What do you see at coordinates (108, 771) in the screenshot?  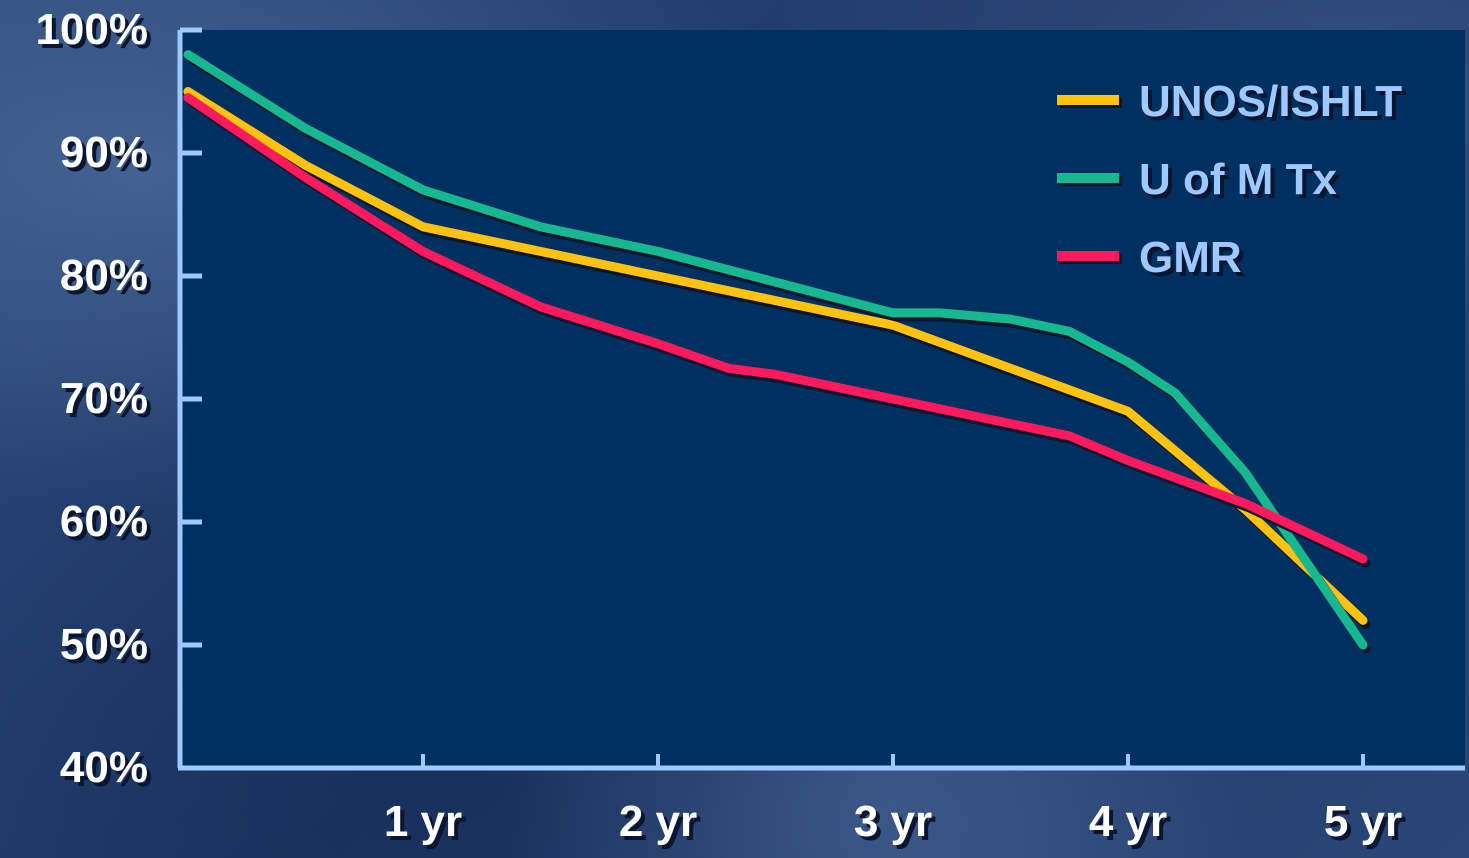 I see `y-tick-label-shadow: 40%` at bounding box center [108, 771].